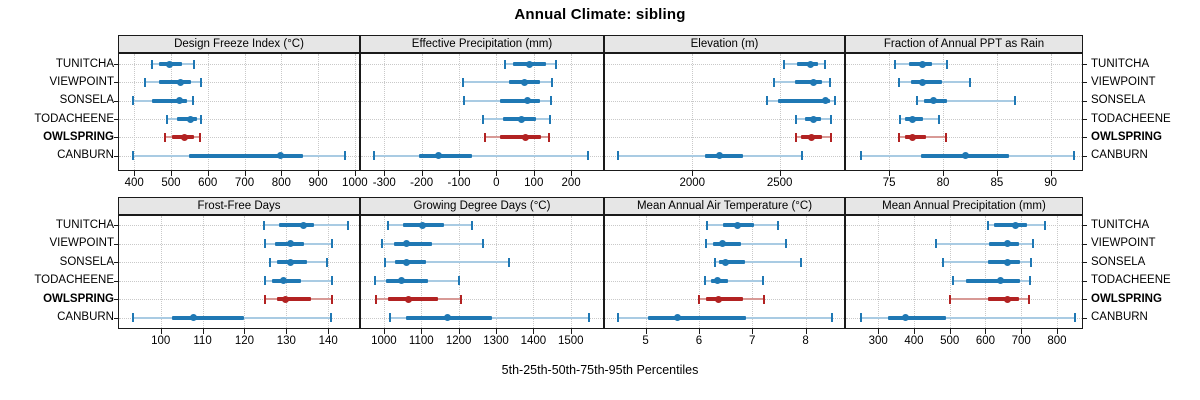  Describe the element at coordinates (239, 206) in the screenshot. I see `panel-strip: Frost-Free Days` at that location.